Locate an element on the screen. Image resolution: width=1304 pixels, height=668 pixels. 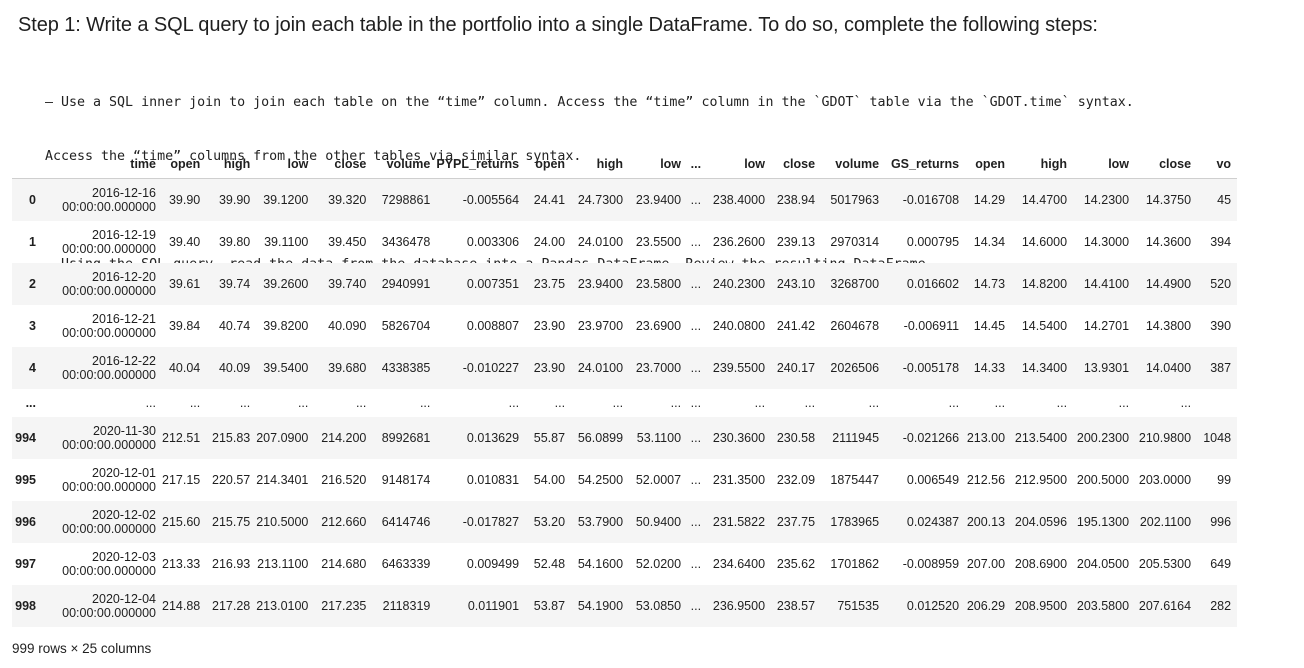
table-cell: 23.9400 is located at coordinates (600, 283).